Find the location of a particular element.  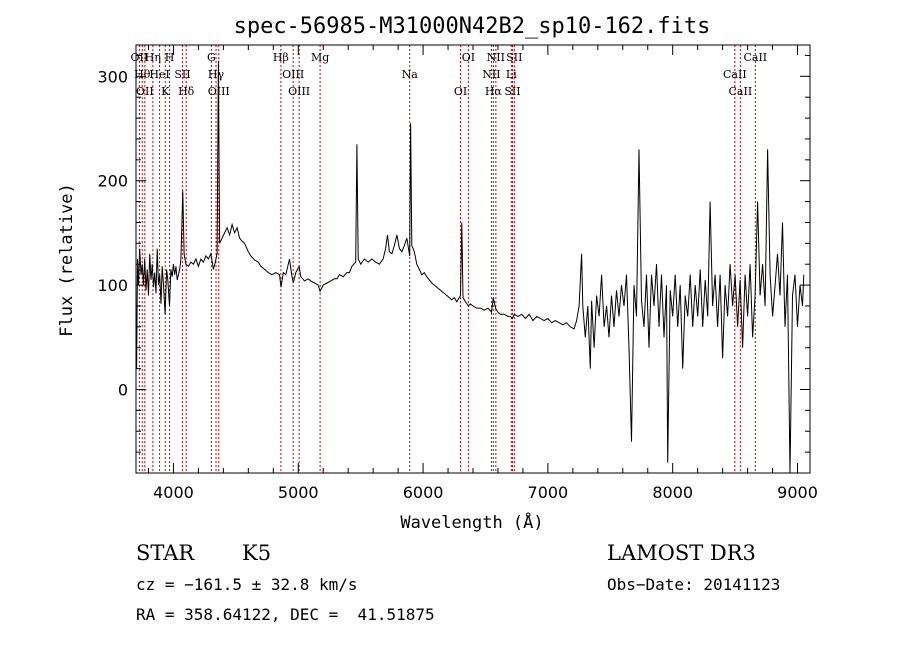

x-tick-label: 6000 is located at coordinates (423, 492).